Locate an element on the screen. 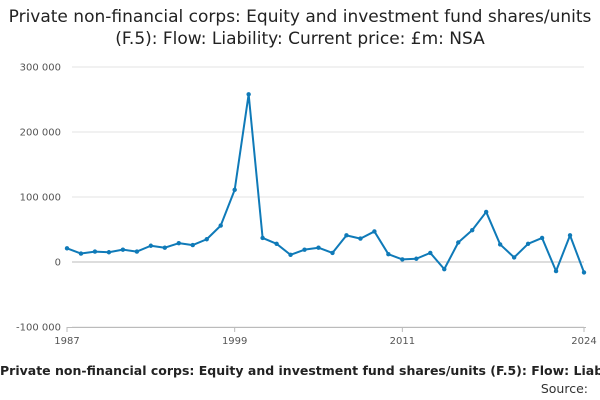  x-tick-label: 2011 is located at coordinates (402, 341).